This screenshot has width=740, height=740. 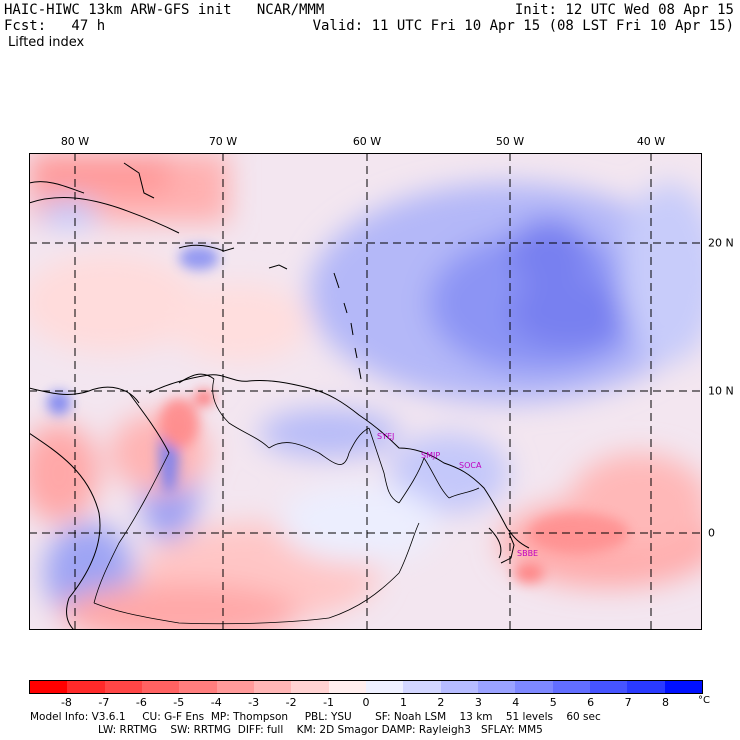 I want to click on station-labels: SYEJ SMJP SOCA SBBE, so click(x=457, y=495).